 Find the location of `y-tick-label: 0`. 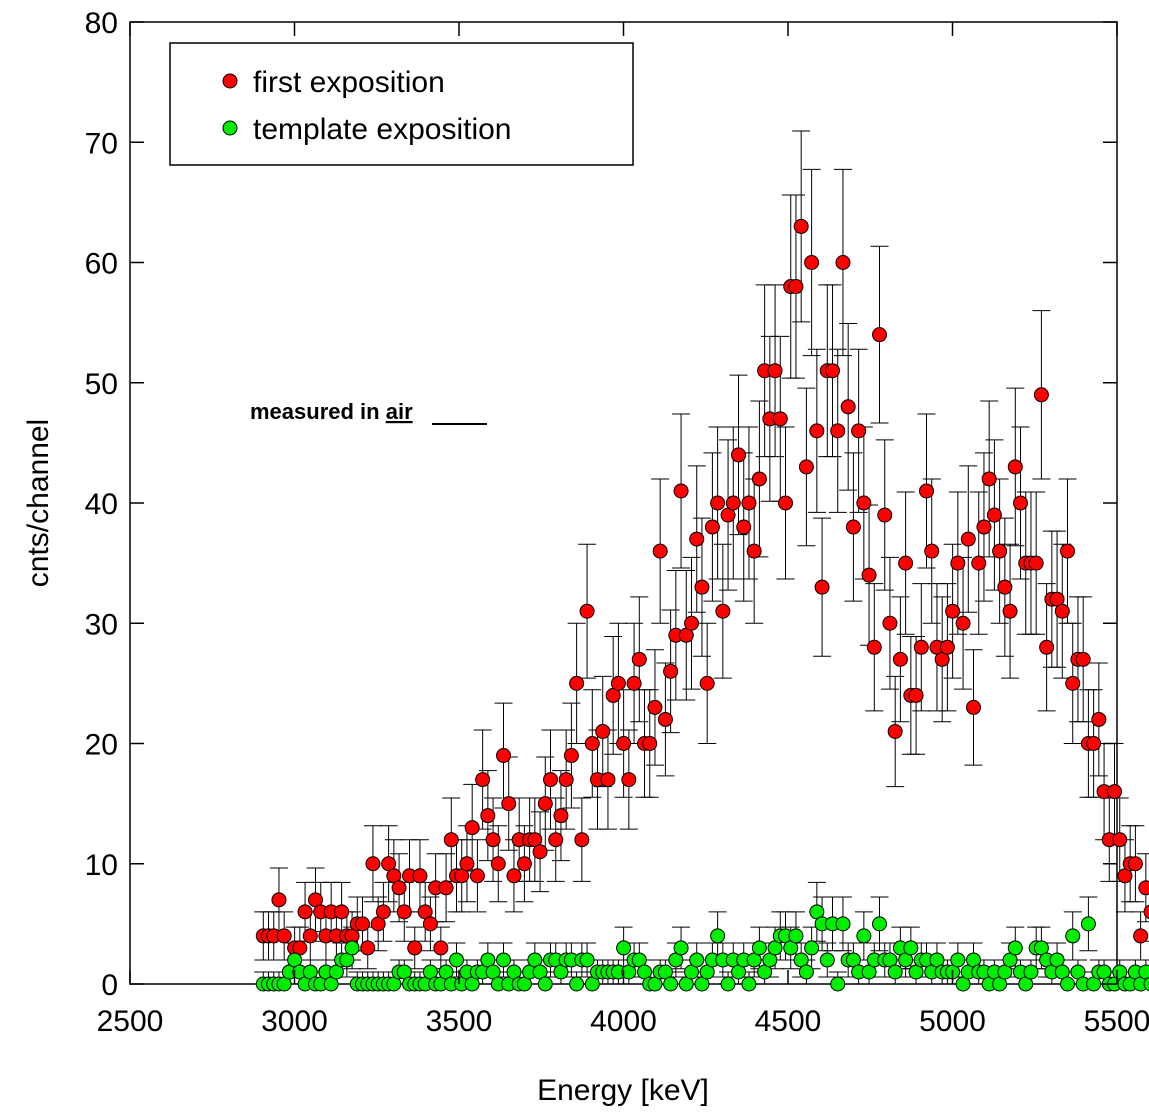

y-tick-label: 0 is located at coordinates (109, 985).